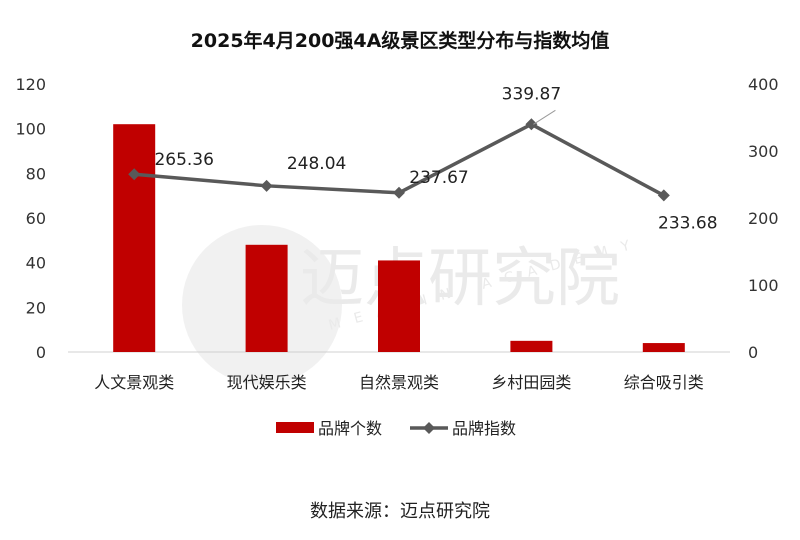 The image size is (800, 540). I want to click on legend-label-bar: 品牌个数, so click(350, 428).